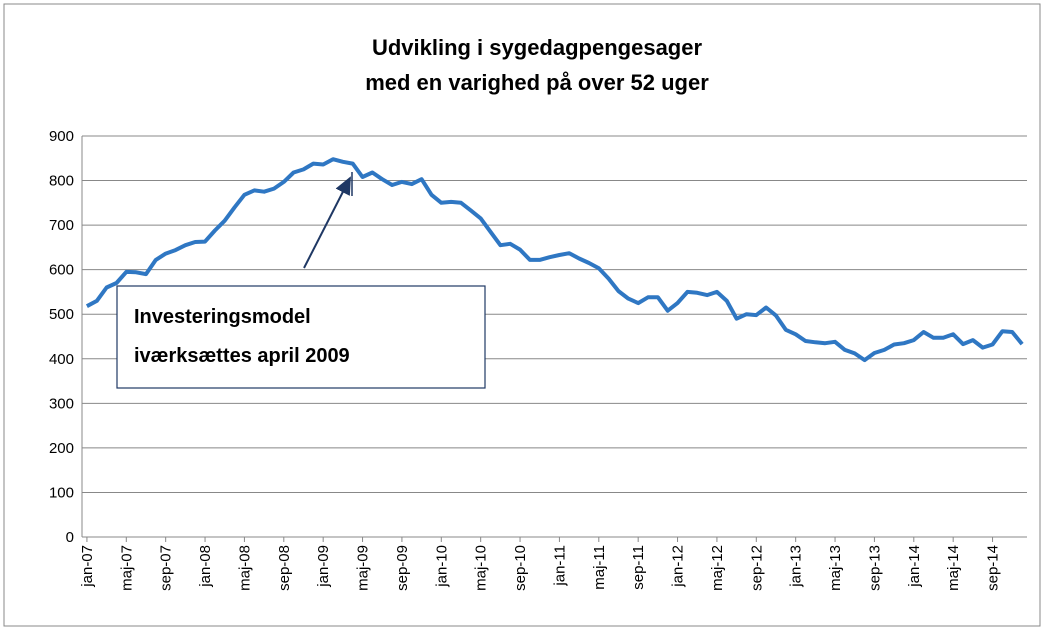 This screenshot has height=631, width=1045. What do you see at coordinates (284, 568) in the screenshot?
I see `x-tick-label: sep-08` at bounding box center [284, 568].